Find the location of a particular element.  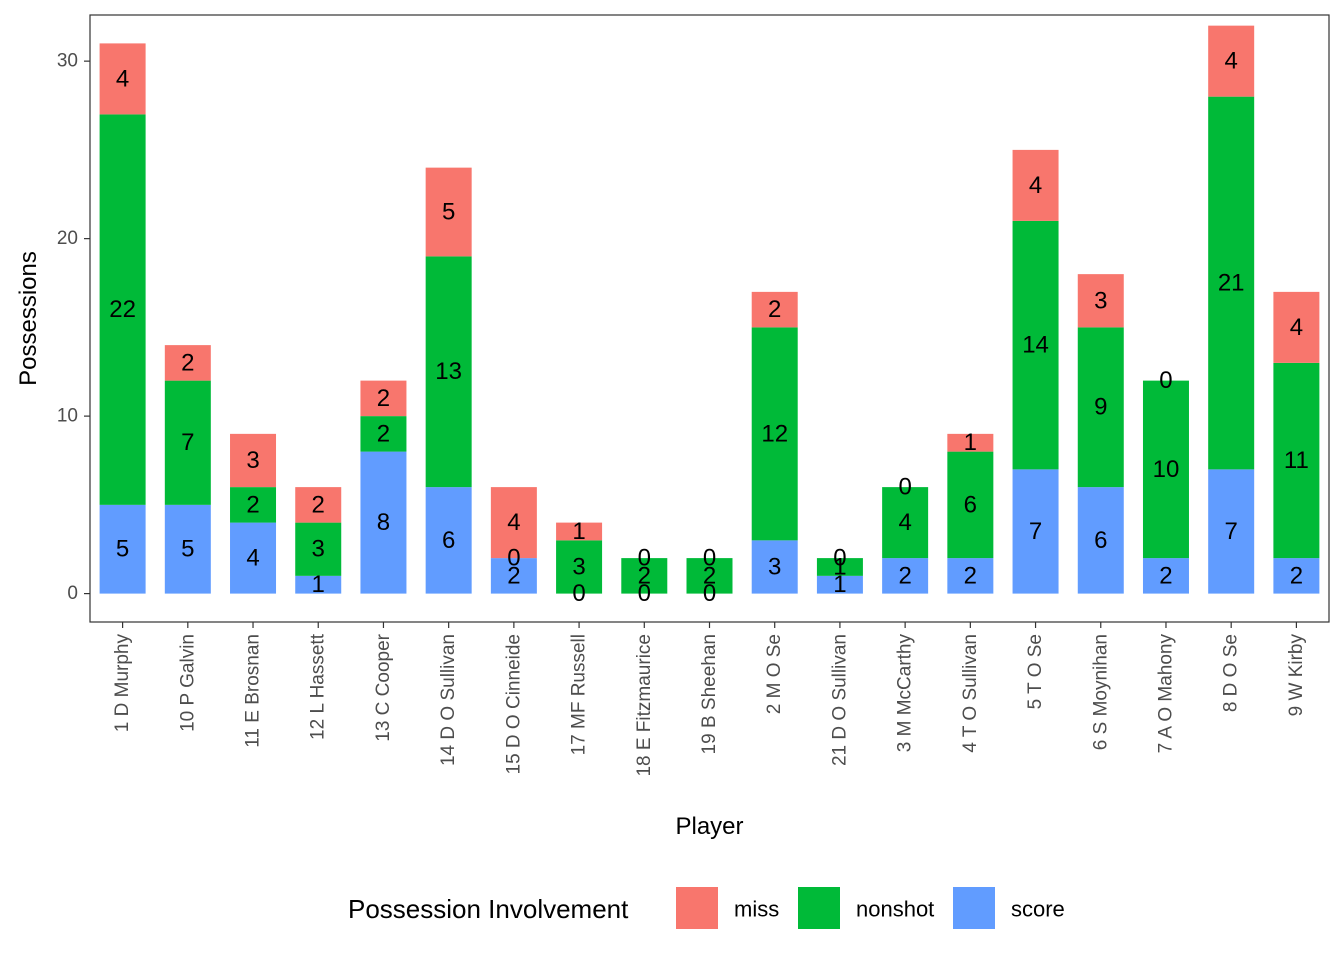

legend-label-score: score is located at coordinates (1038, 909).